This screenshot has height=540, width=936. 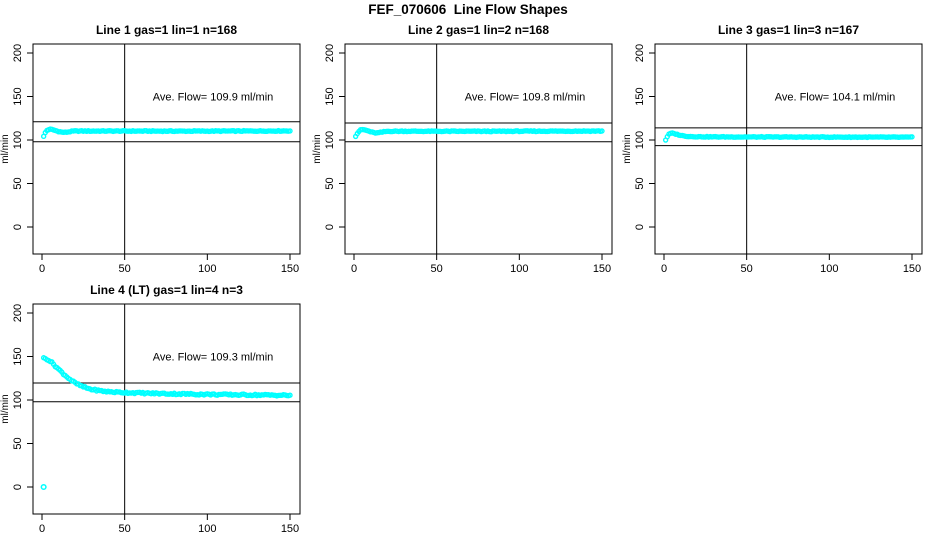 What do you see at coordinates (43, 487) in the screenshot?
I see `outlier-point` at bounding box center [43, 487].